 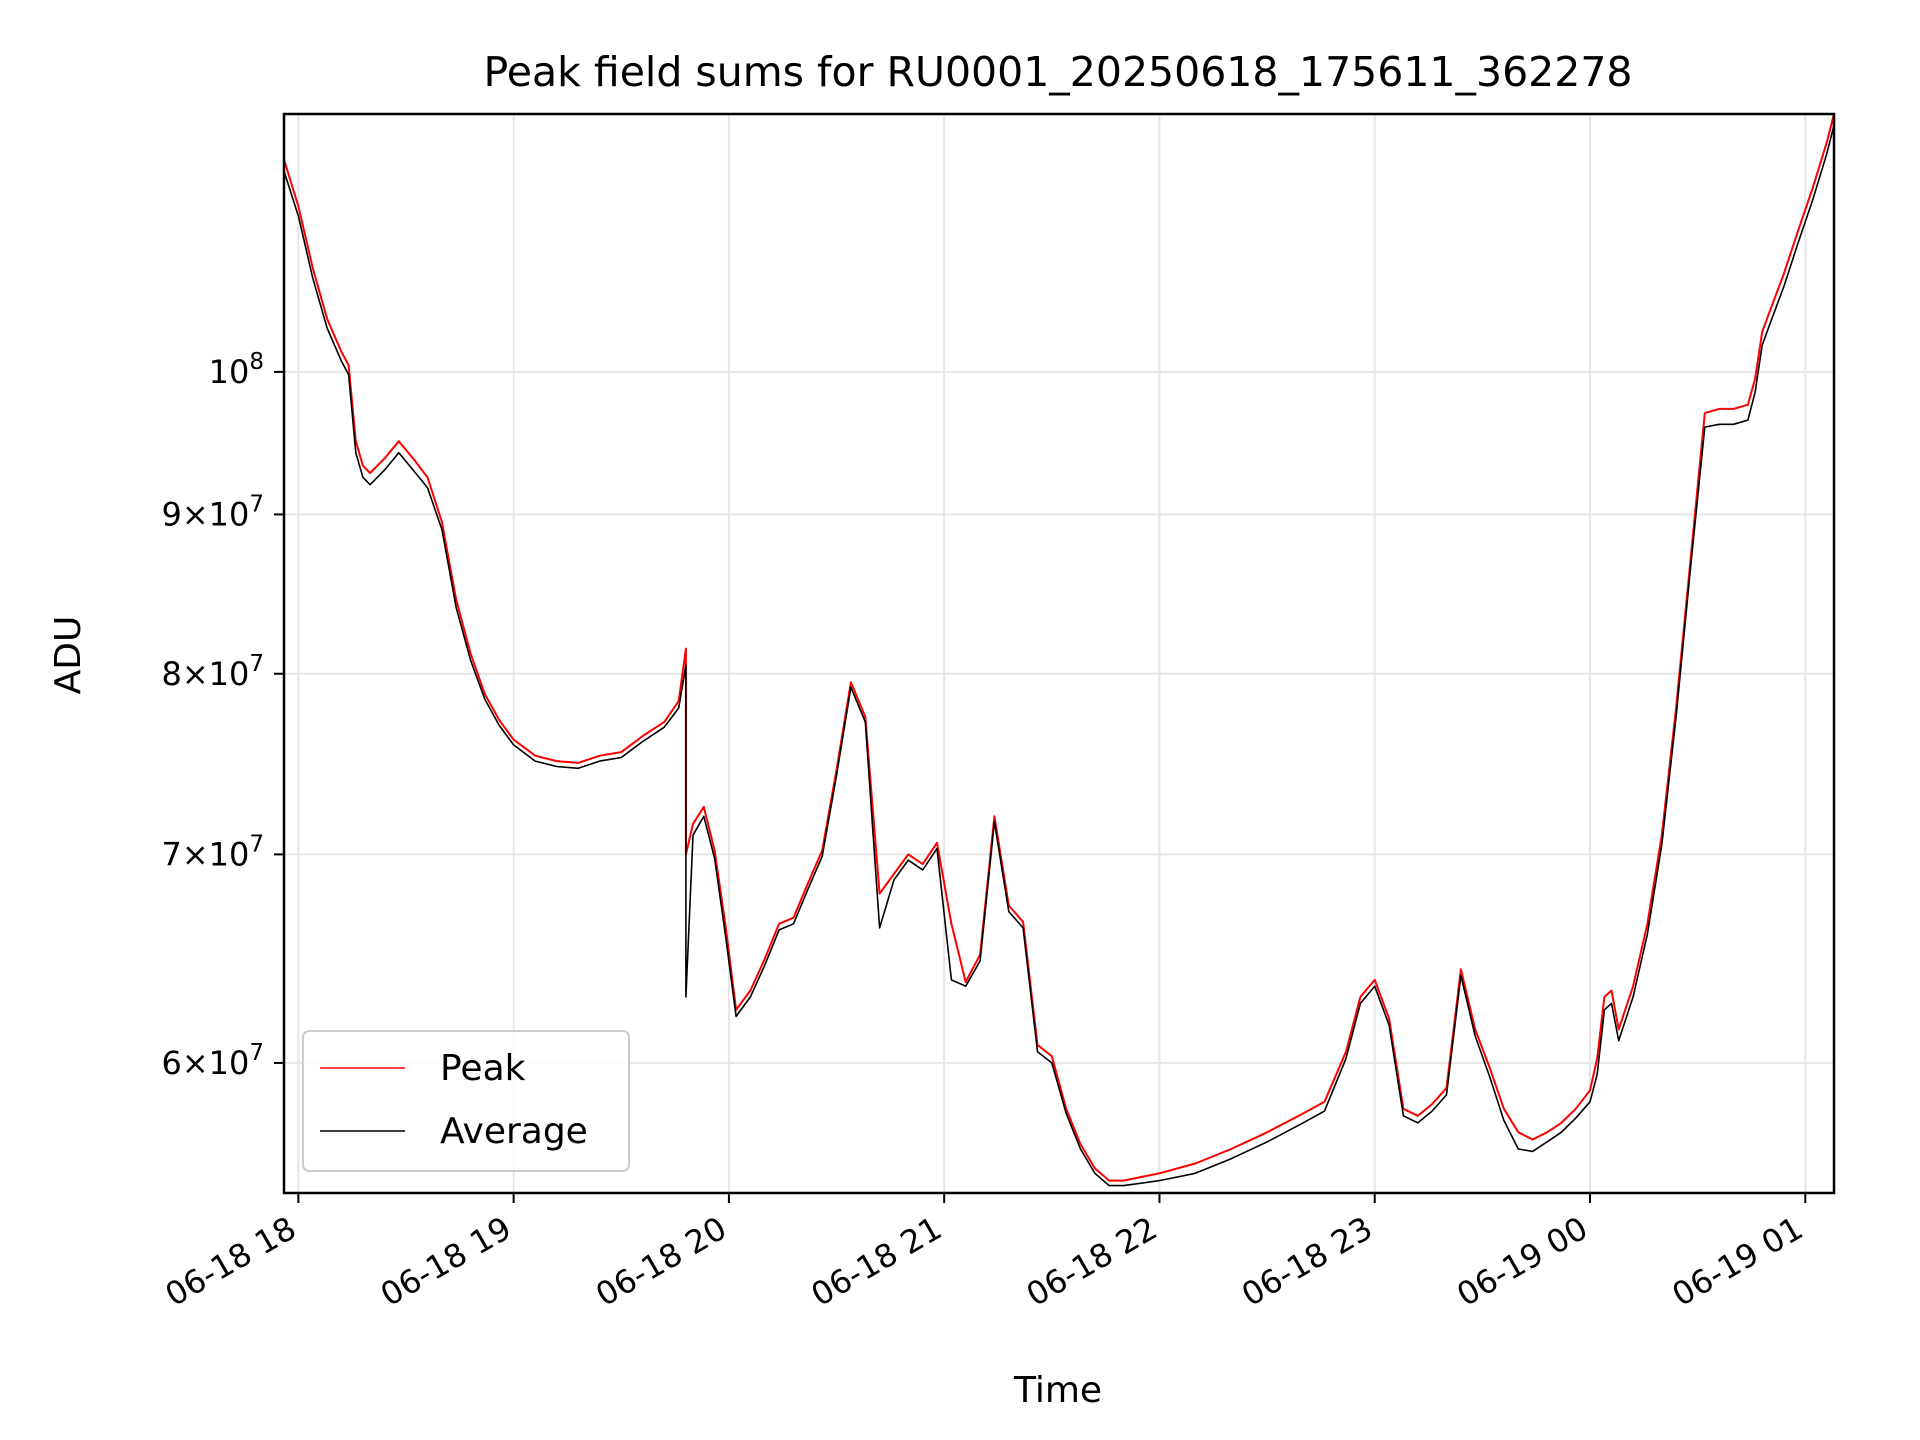 I want to click on x-axis-label: Time, so click(x=1057, y=1390).